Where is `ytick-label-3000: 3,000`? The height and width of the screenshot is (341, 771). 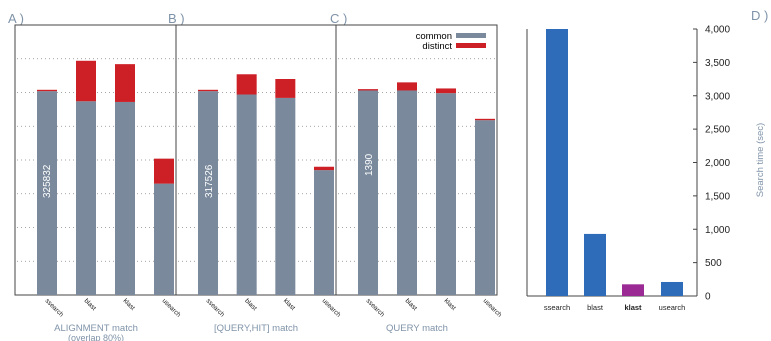
ytick-label-3000: 3,000 is located at coordinates (717, 96).